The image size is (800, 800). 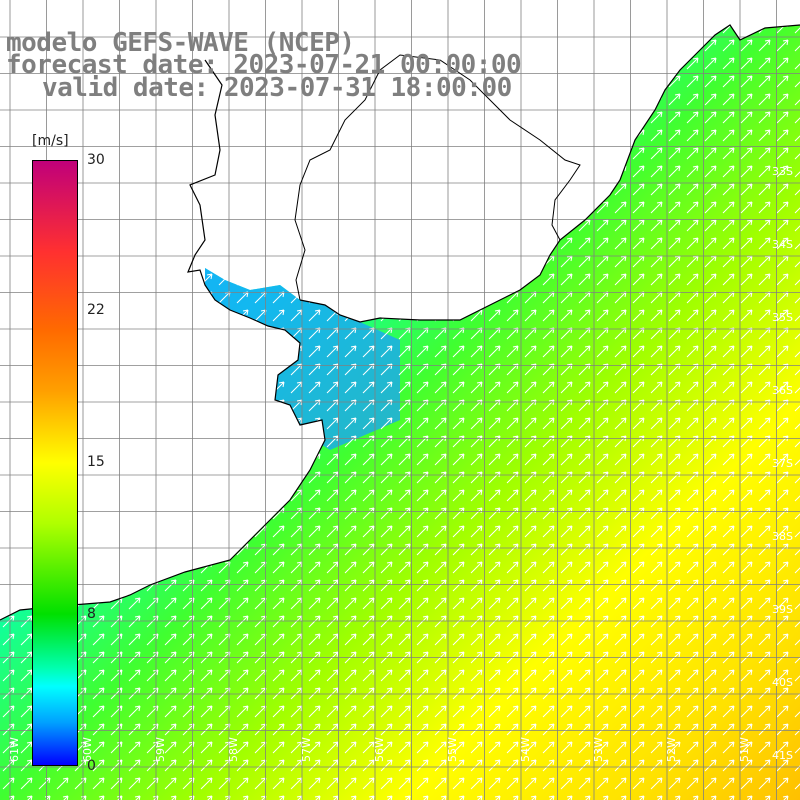 I want to click on latitude-label: 33S, so click(x=782, y=171).